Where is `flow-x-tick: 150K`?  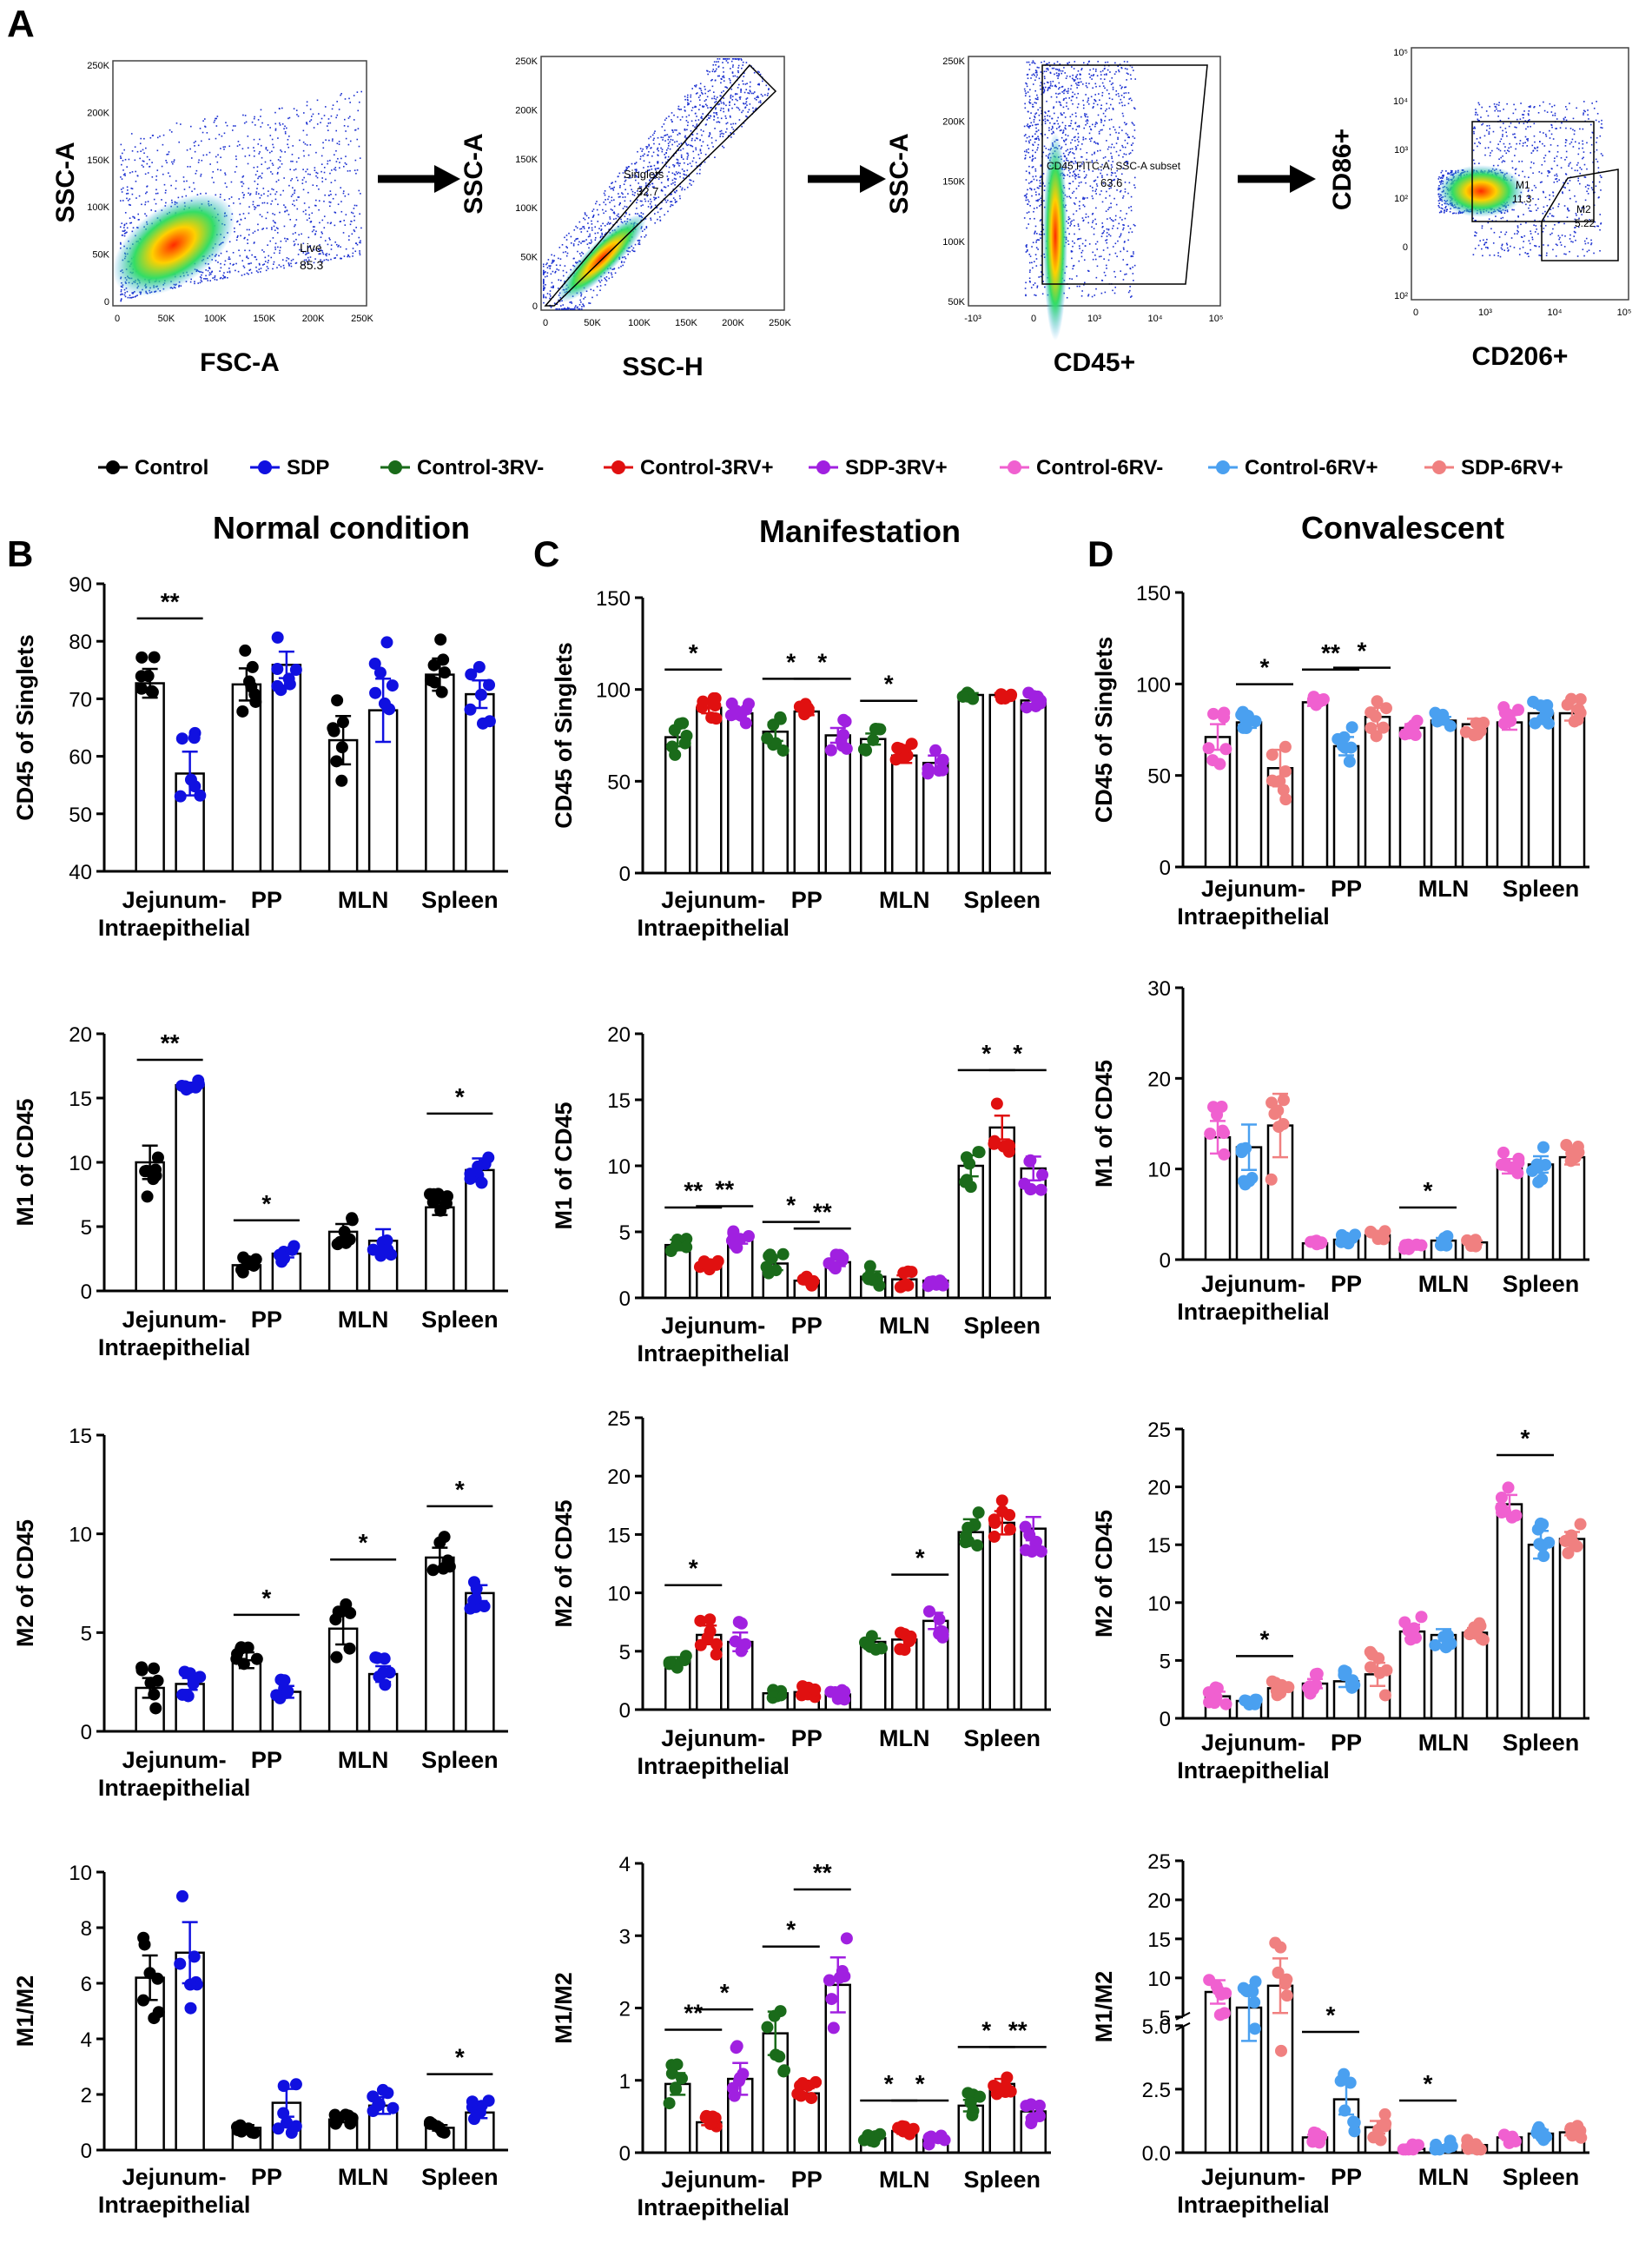
flow-x-tick: 150K is located at coordinates (686, 323).